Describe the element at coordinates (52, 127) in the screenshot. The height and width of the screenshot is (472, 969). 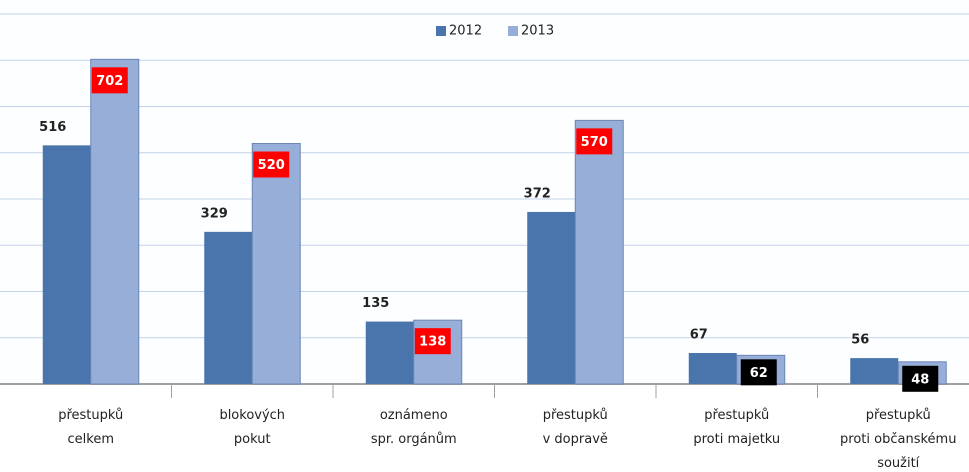
I see `value-label: 516` at that location.